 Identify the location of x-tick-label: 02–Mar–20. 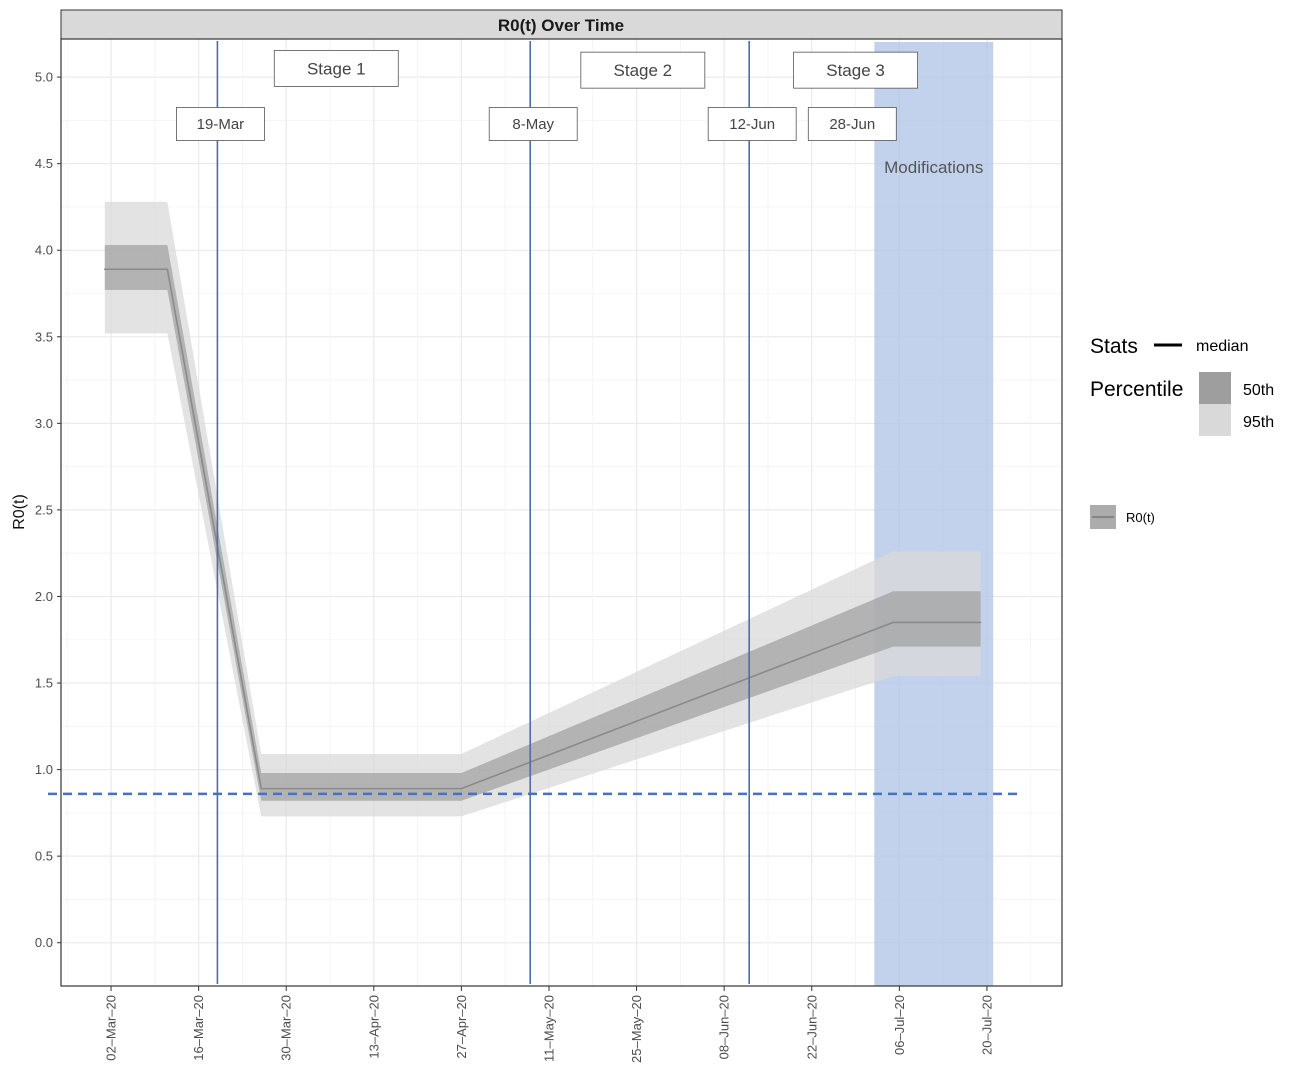
(111, 1028).